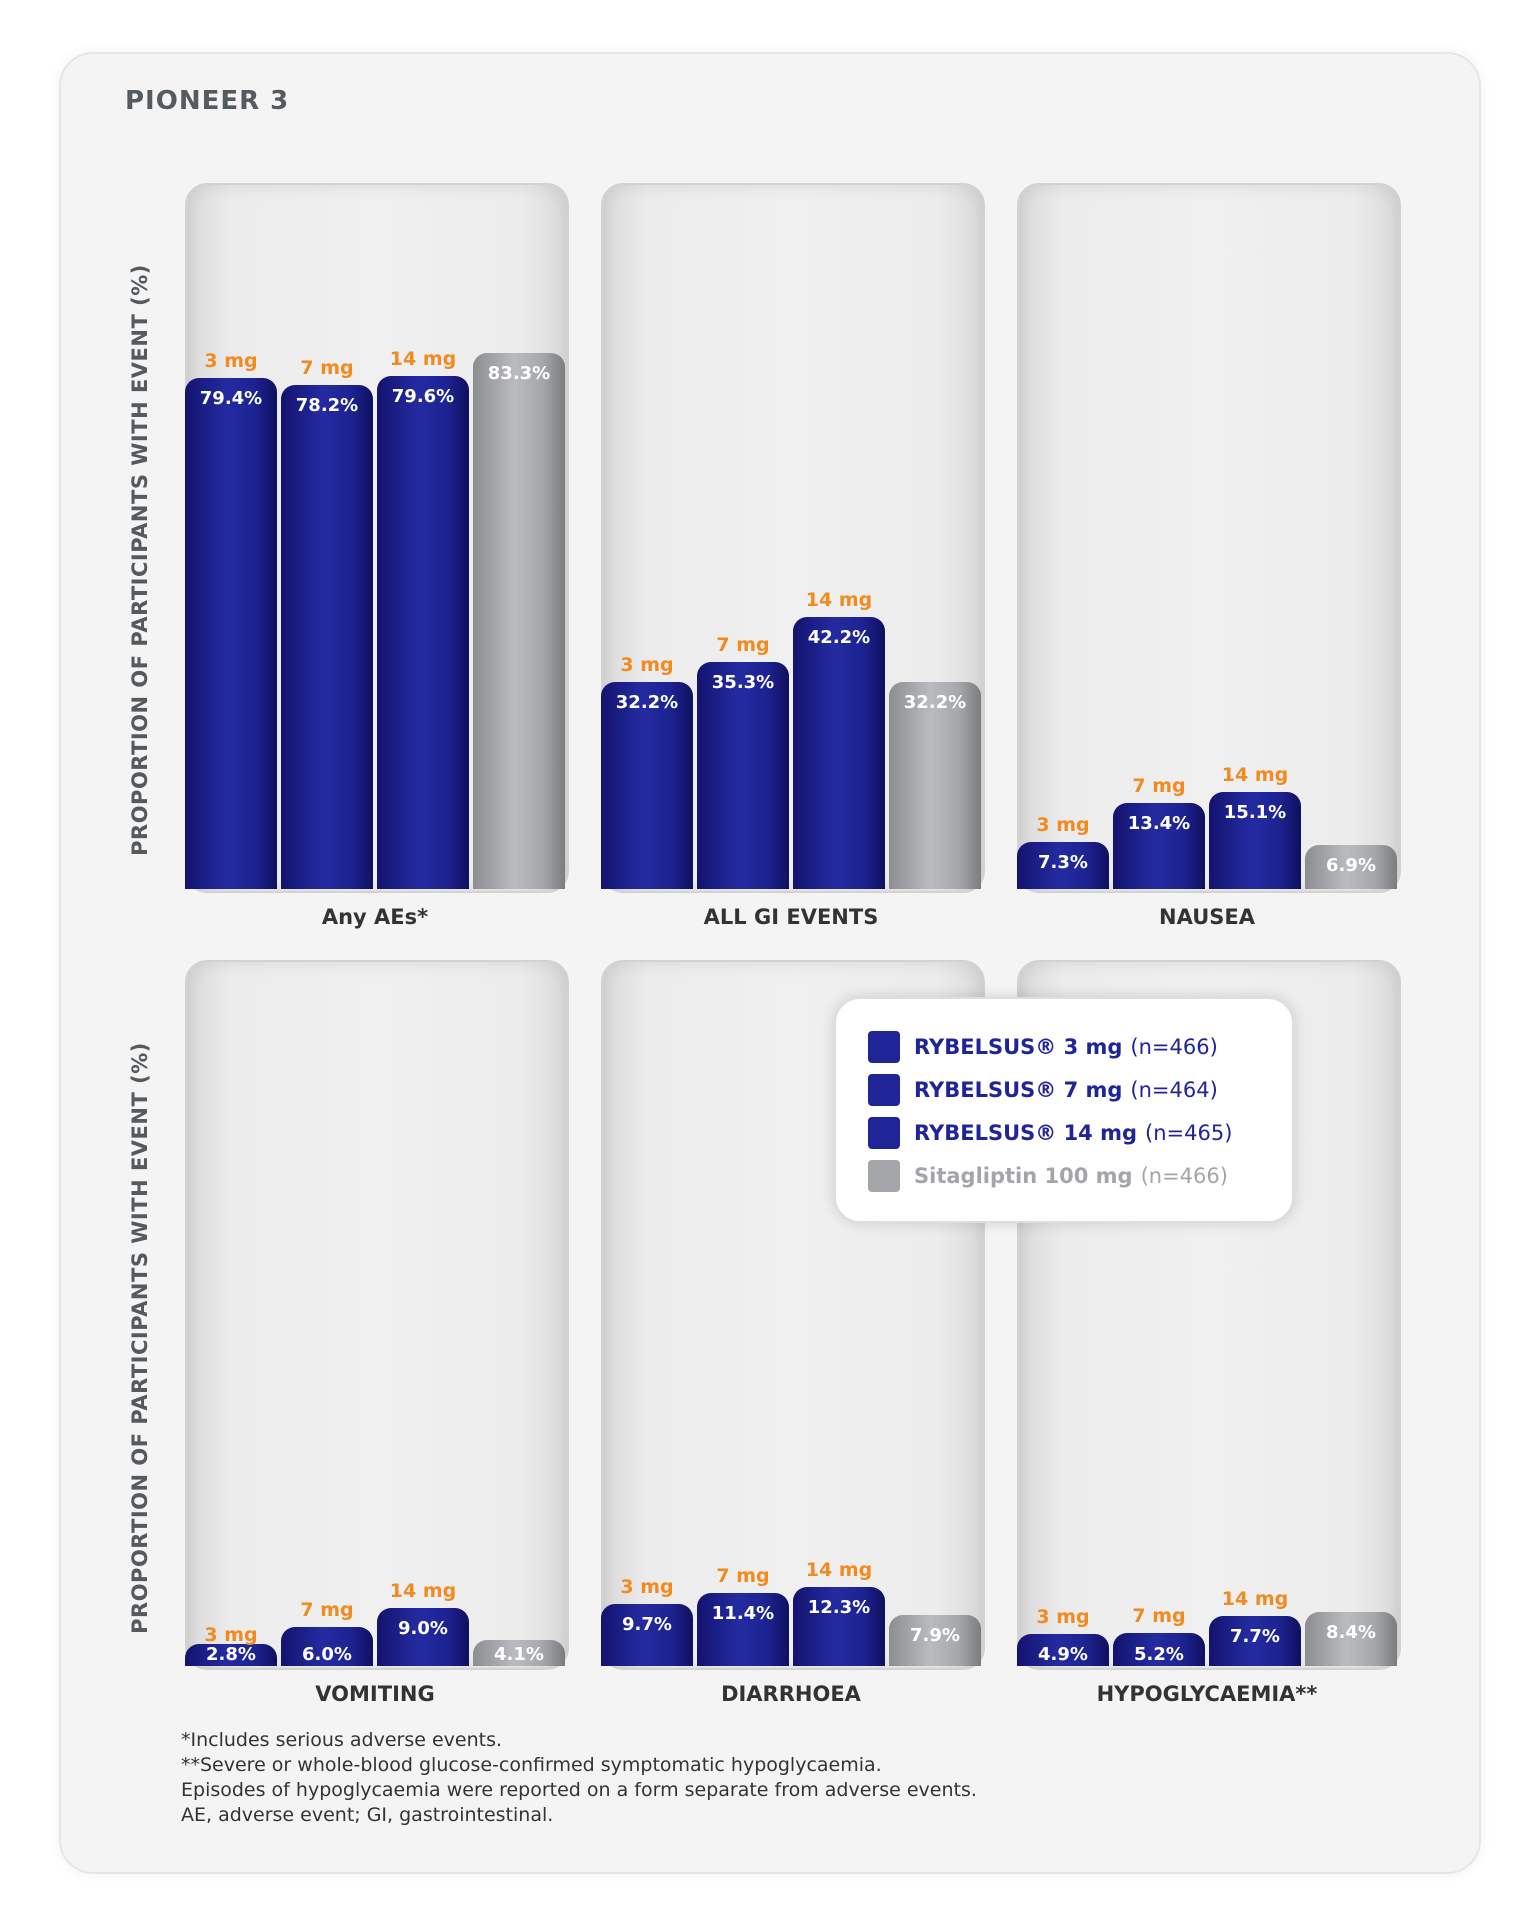  I want to click on legend-item-rybelsus-7mg: RYBELSUS® 7 mg (n=464), so click(1043, 1090).